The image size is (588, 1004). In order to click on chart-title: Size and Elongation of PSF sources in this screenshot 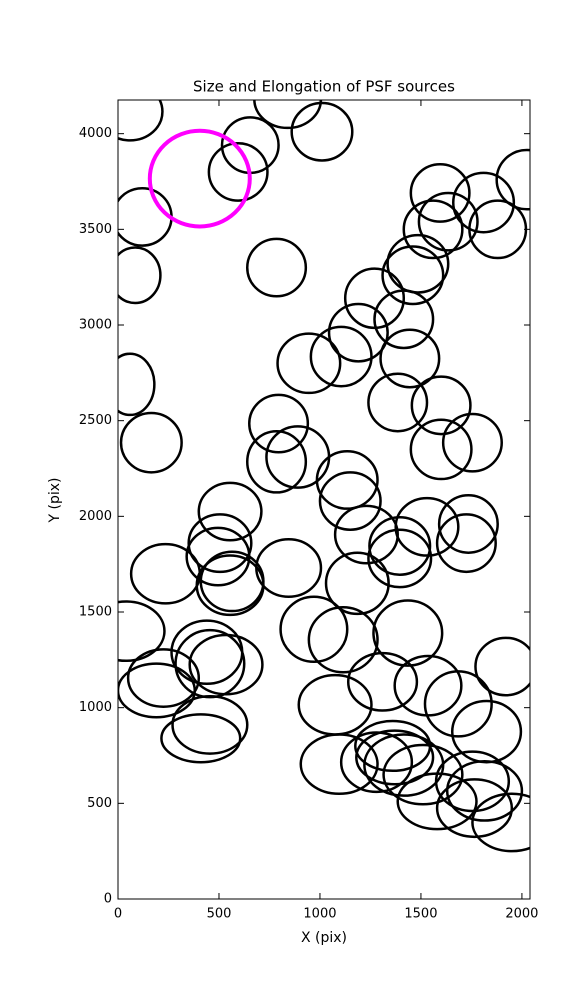, I will do `click(324, 87)`.